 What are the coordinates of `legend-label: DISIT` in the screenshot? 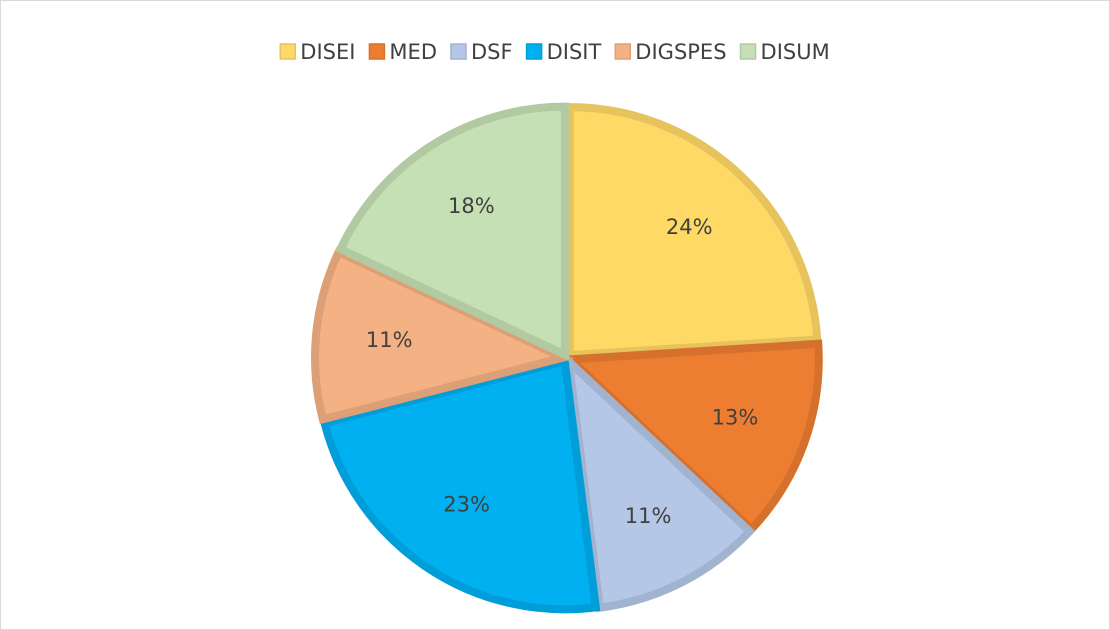 It's located at (574, 52).